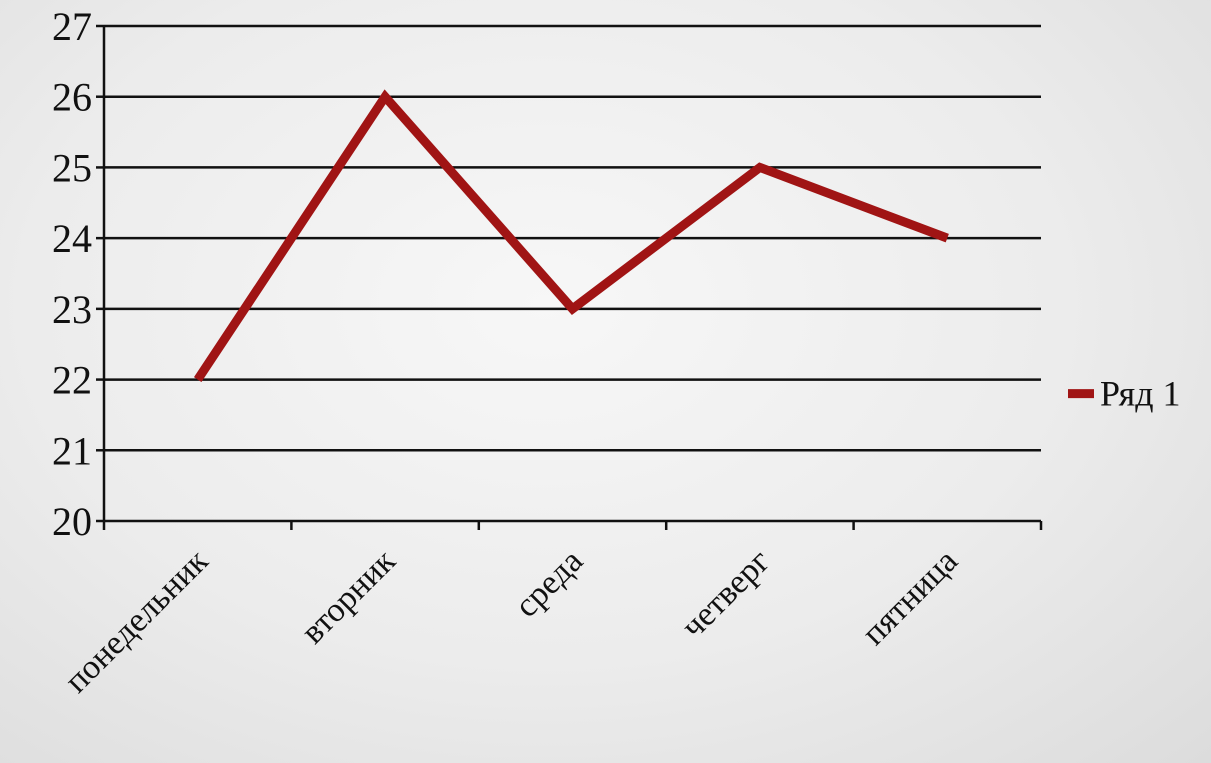 The image size is (1211, 763). I want to click on legend-label: Ряд 1, so click(1140, 394).